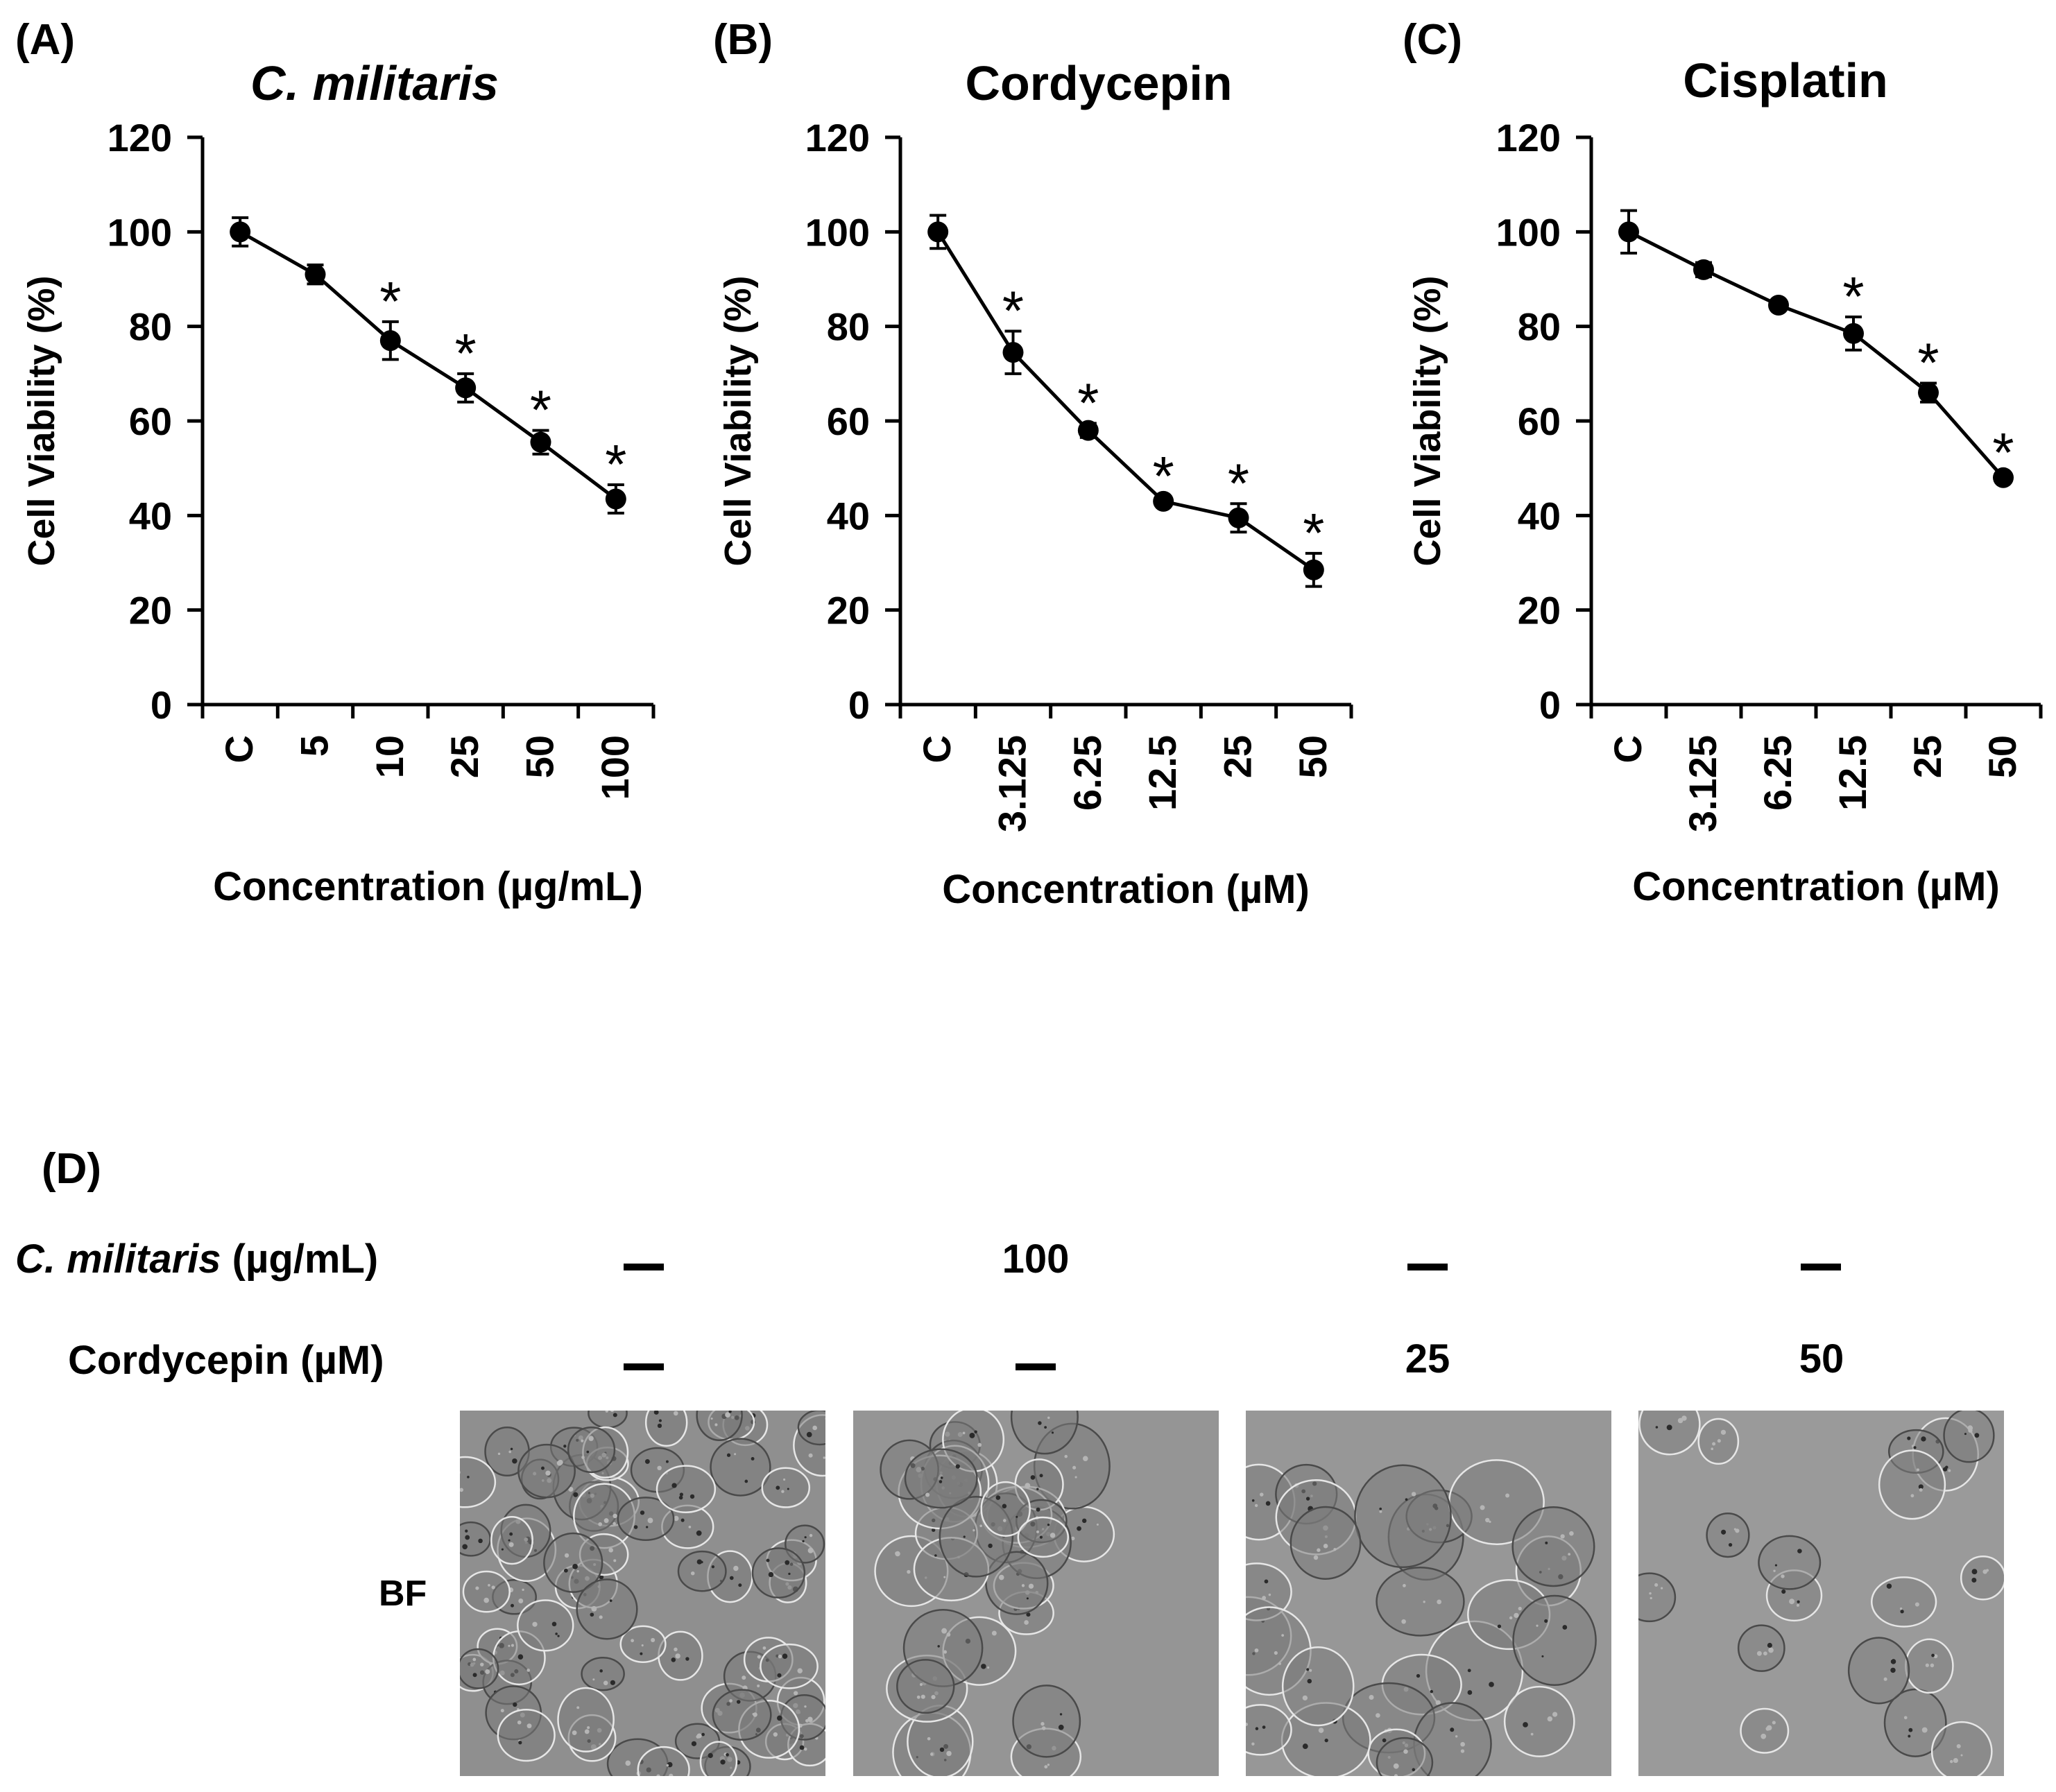  Describe the element at coordinates (428, 887) in the screenshot. I see `x-axis-label-0: Concentration (µg/mL)` at that location.